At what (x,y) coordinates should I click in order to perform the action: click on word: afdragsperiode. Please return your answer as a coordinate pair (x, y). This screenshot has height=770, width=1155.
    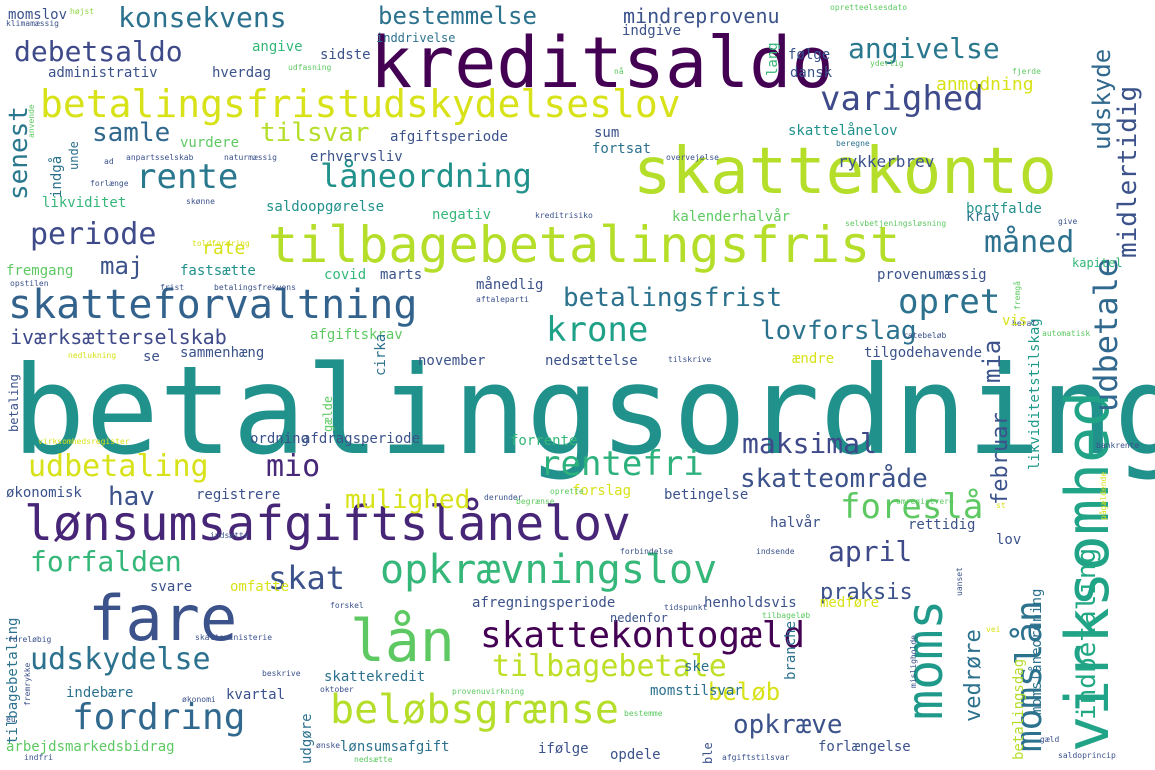
    Looking at the image, I should click on (361, 439).